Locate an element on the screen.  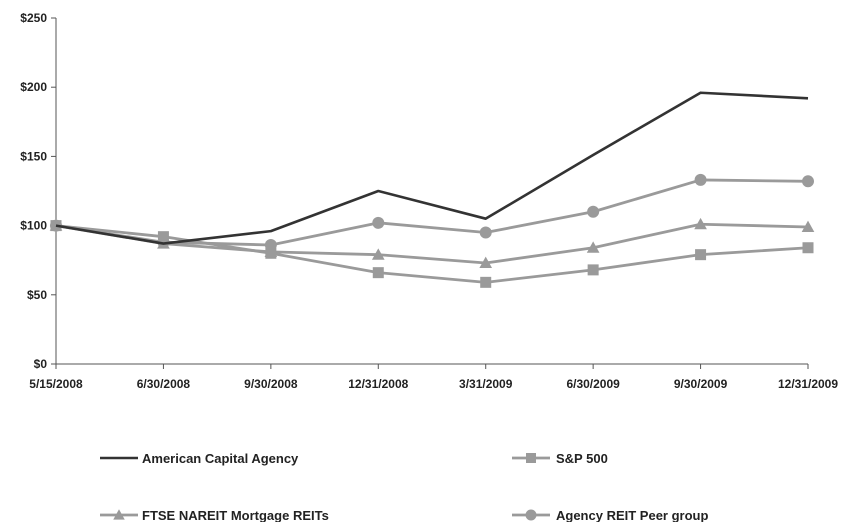
legend-item: S&P 500 is located at coordinates (560, 458).